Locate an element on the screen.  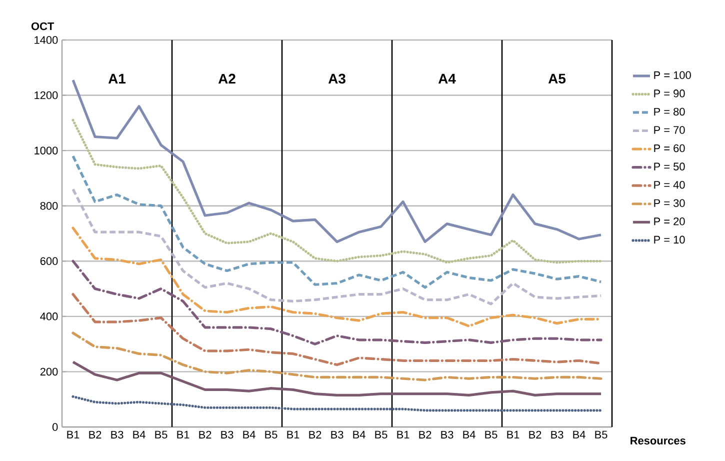
legend-label: P = 40 is located at coordinates (669, 184).